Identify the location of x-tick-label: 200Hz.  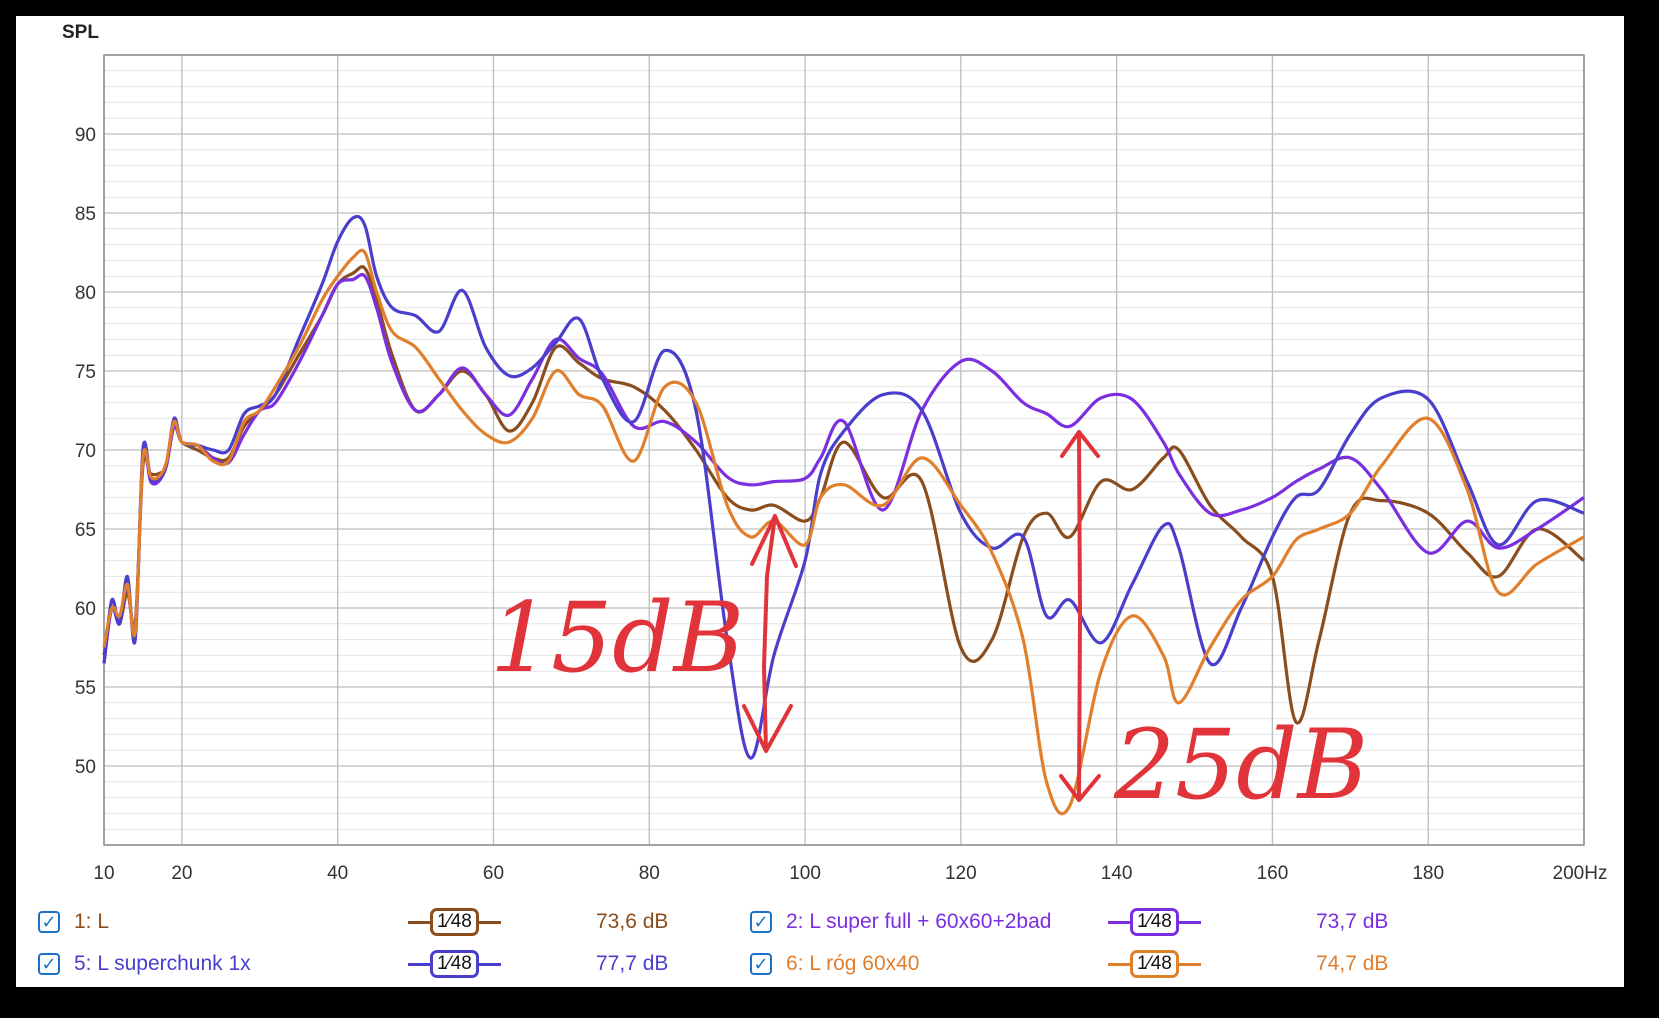
(1580, 873).